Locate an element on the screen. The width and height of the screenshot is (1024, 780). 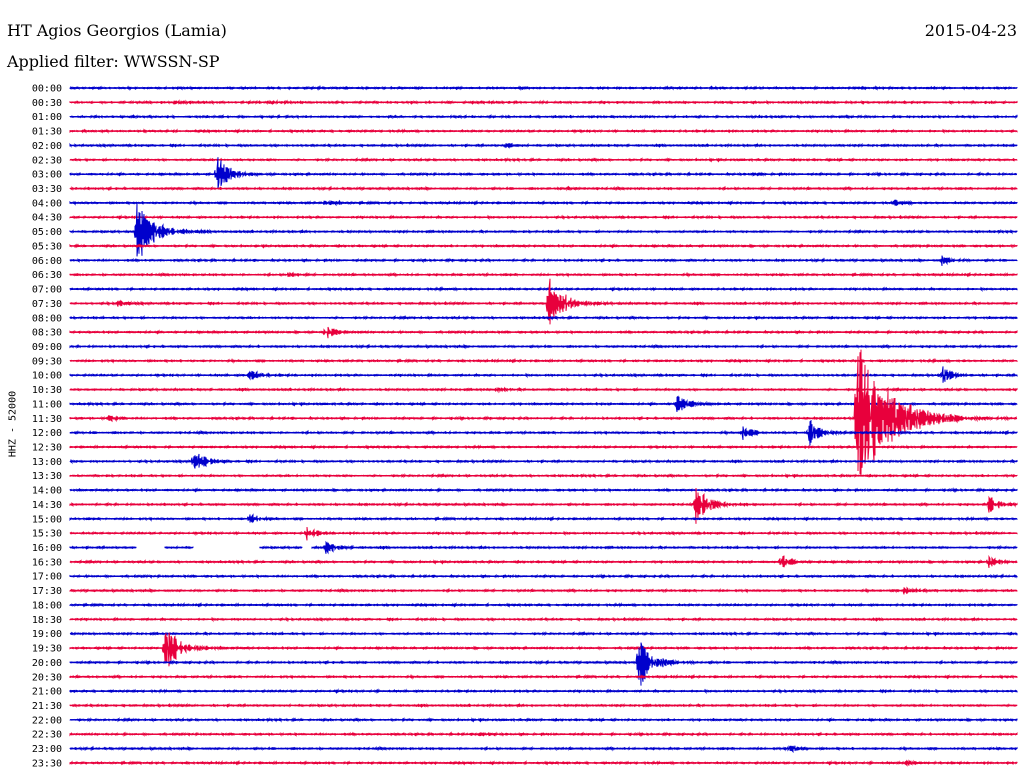
date-label: 2015-04-23 is located at coordinates (970, 30).